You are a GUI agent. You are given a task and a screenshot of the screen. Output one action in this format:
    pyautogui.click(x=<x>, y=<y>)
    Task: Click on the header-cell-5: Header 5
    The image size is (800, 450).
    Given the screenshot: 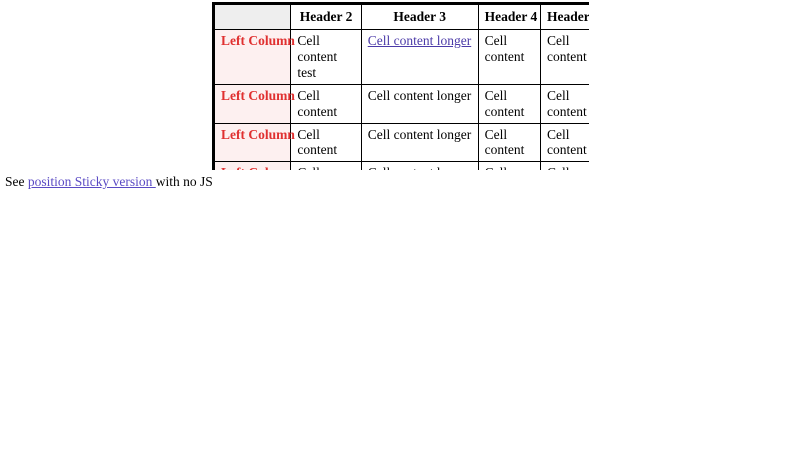 What is the action you would take?
    pyautogui.click(x=564, y=16)
    